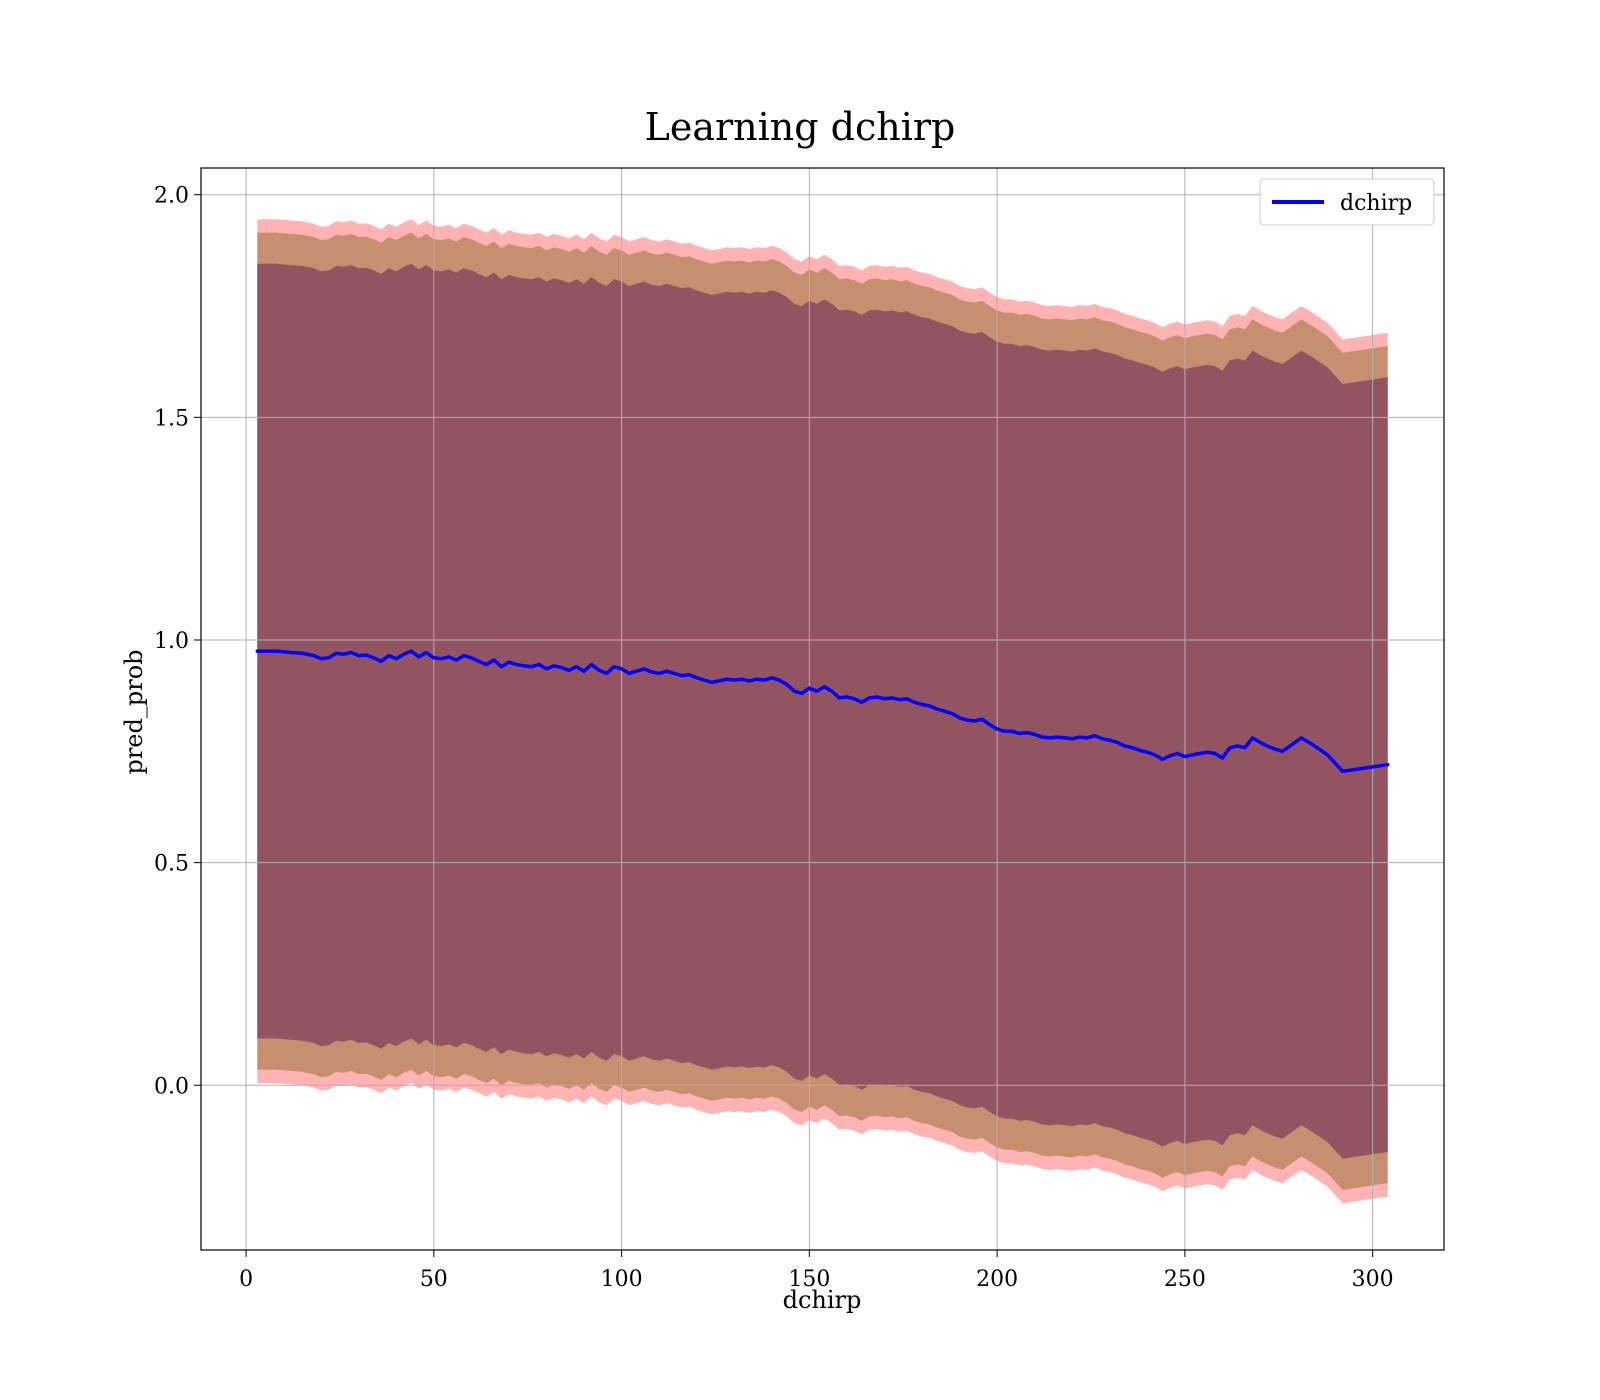 The height and width of the screenshot is (1400, 1600). What do you see at coordinates (171, 196) in the screenshot?
I see `y-tick-label: 2.0` at bounding box center [171, 196].